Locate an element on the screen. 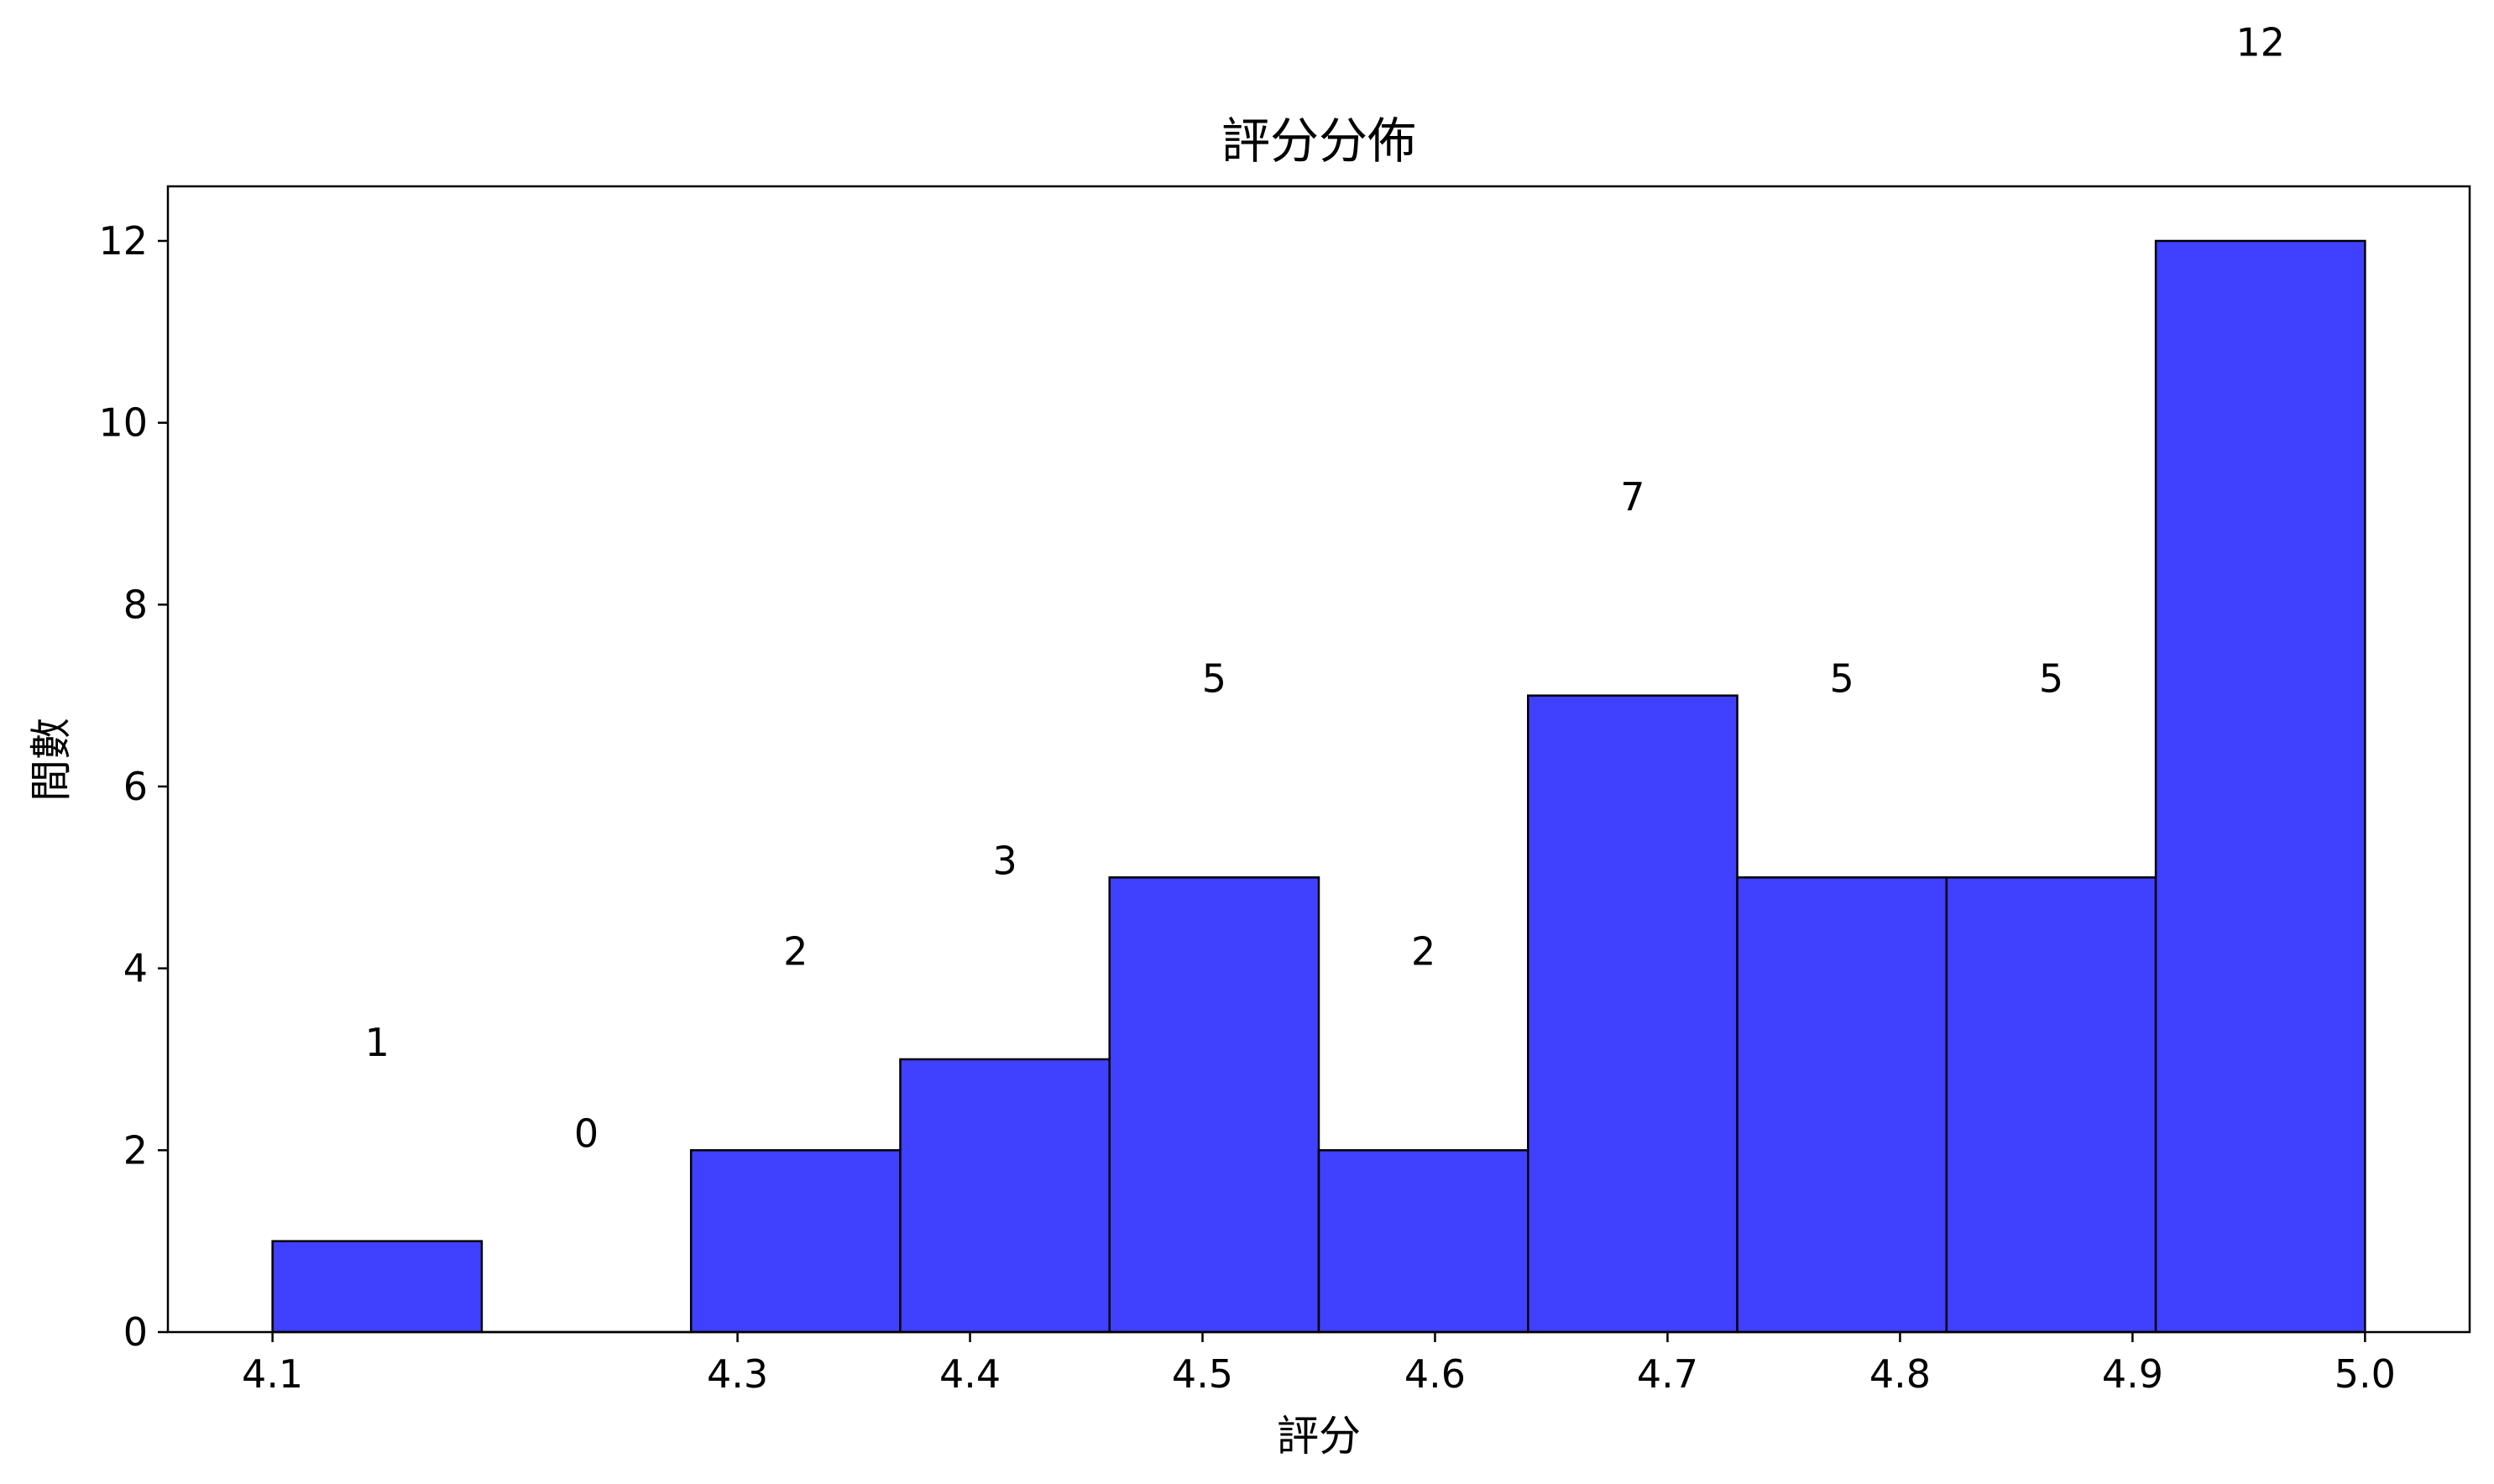  x-axis-label: 評分 is located at coordinates (1319, 1436).